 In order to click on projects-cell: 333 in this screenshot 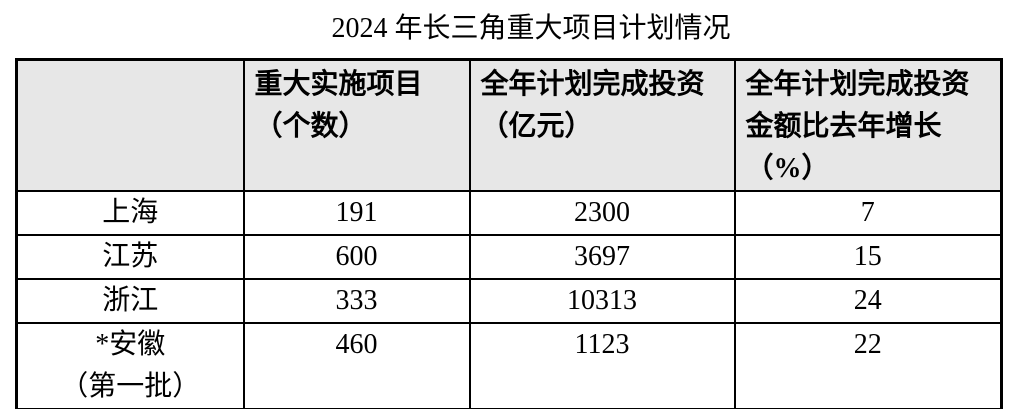, I will do `click(356, 301)`.